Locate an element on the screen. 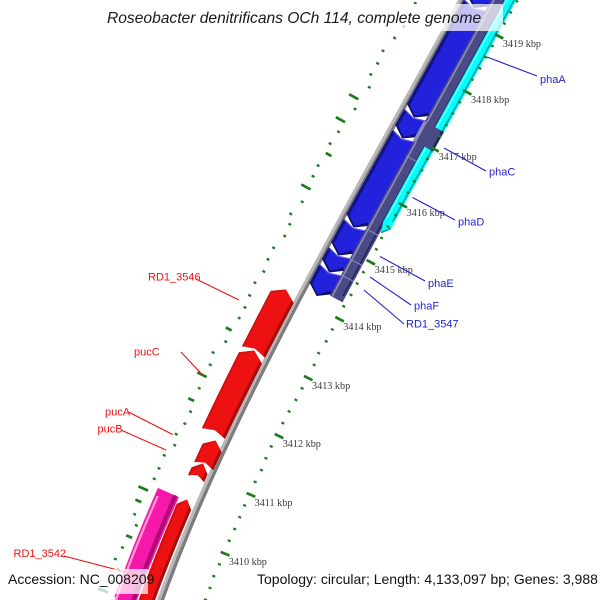 Image resolution: width=600 pixels, height=600 pixels. svg-text: 3412 kbp is located at coordinates (302, 444).